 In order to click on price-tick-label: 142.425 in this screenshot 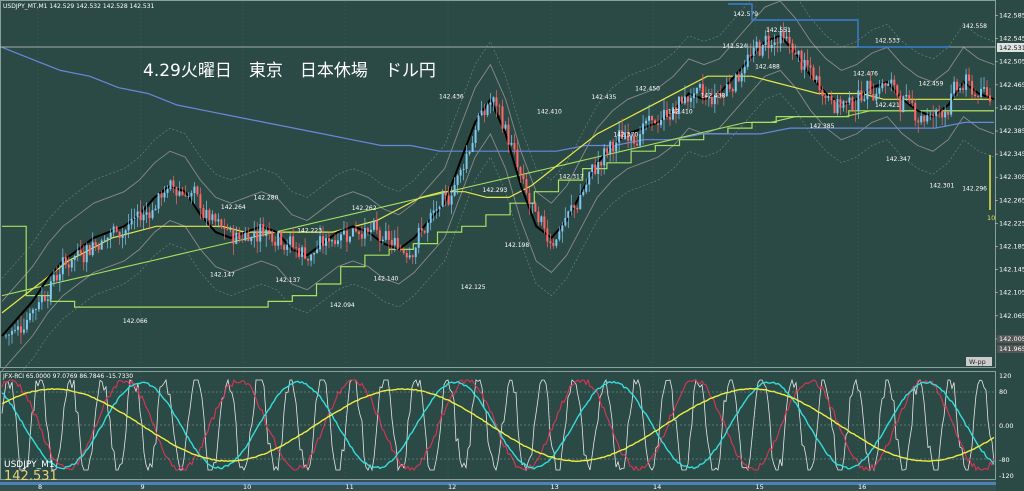, I will do `click(1011, 108)`.